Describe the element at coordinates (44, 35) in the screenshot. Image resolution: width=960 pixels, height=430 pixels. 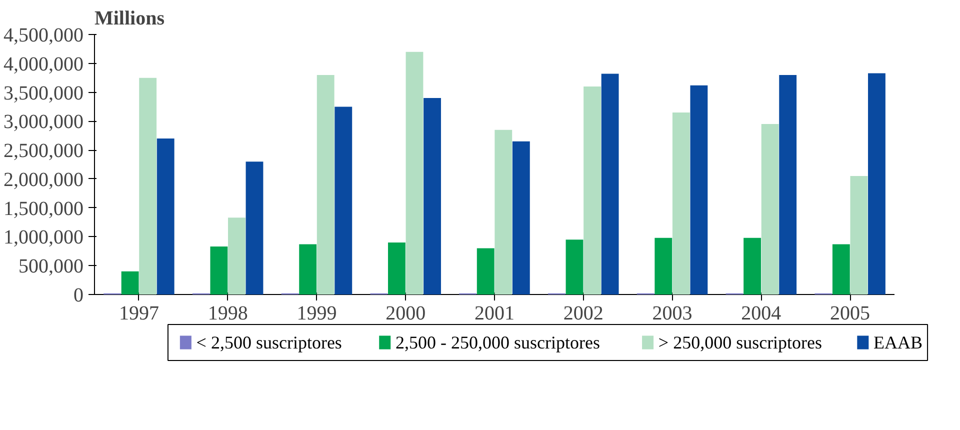
I see `y-tick-label: 4,500,000` at that location.